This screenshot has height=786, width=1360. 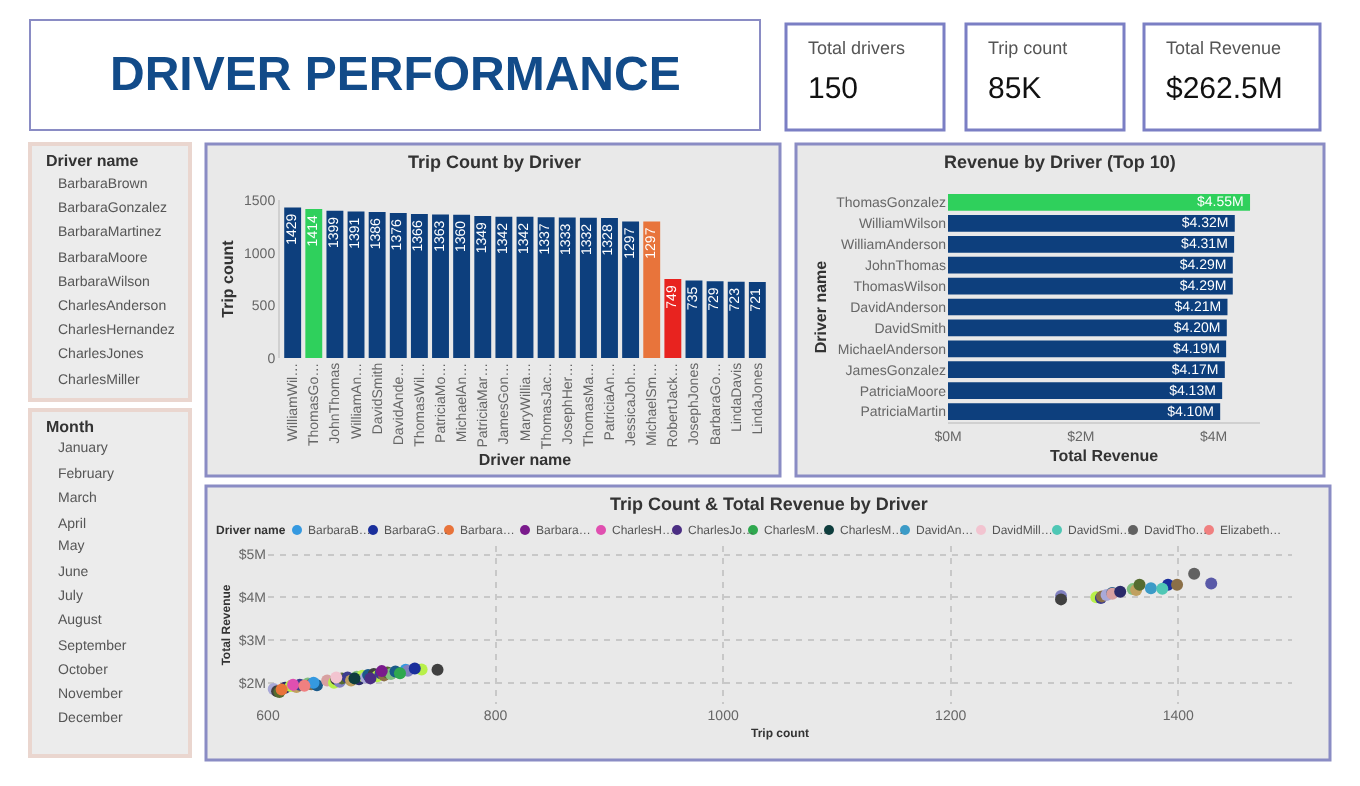 I want to click on text: Total drivers, so click(x=857, y=48).